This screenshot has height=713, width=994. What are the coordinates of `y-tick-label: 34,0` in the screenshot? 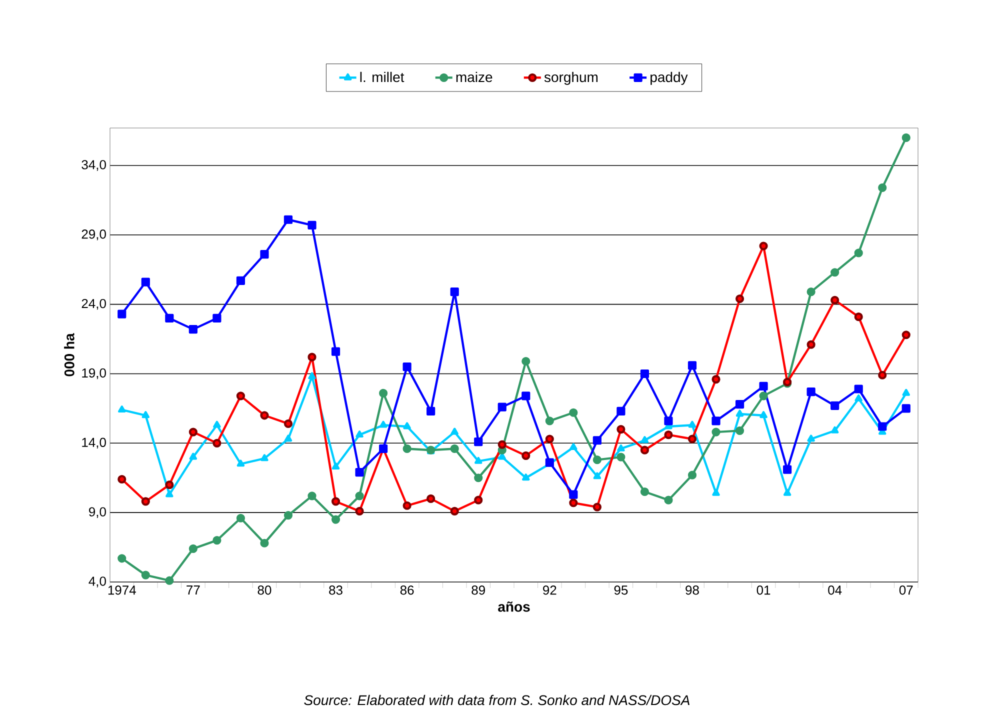 It's located at (94, 165).